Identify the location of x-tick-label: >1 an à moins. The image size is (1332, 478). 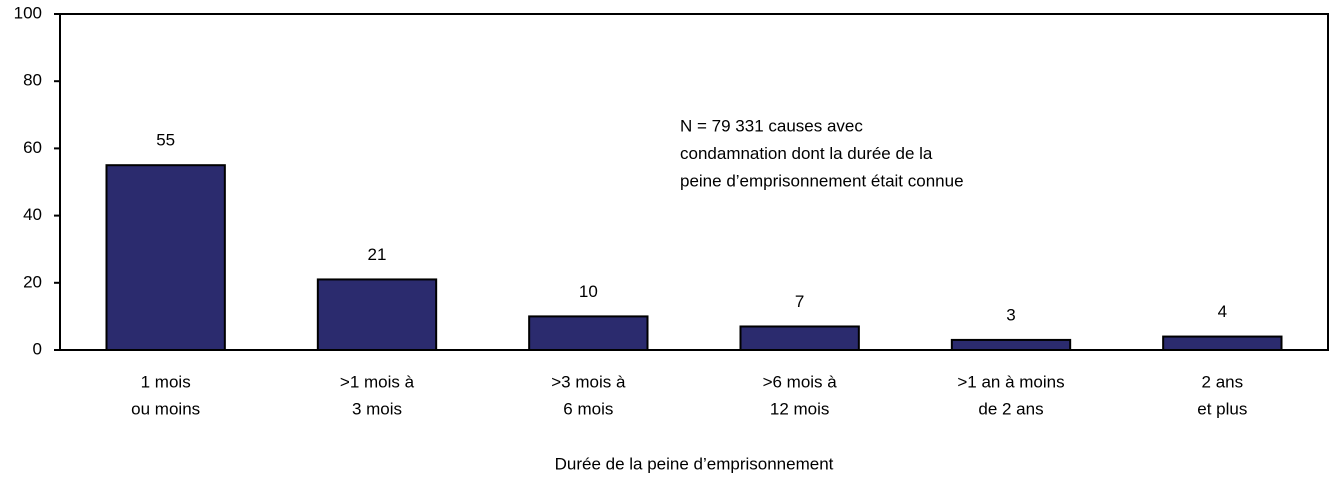
(1010, 381).